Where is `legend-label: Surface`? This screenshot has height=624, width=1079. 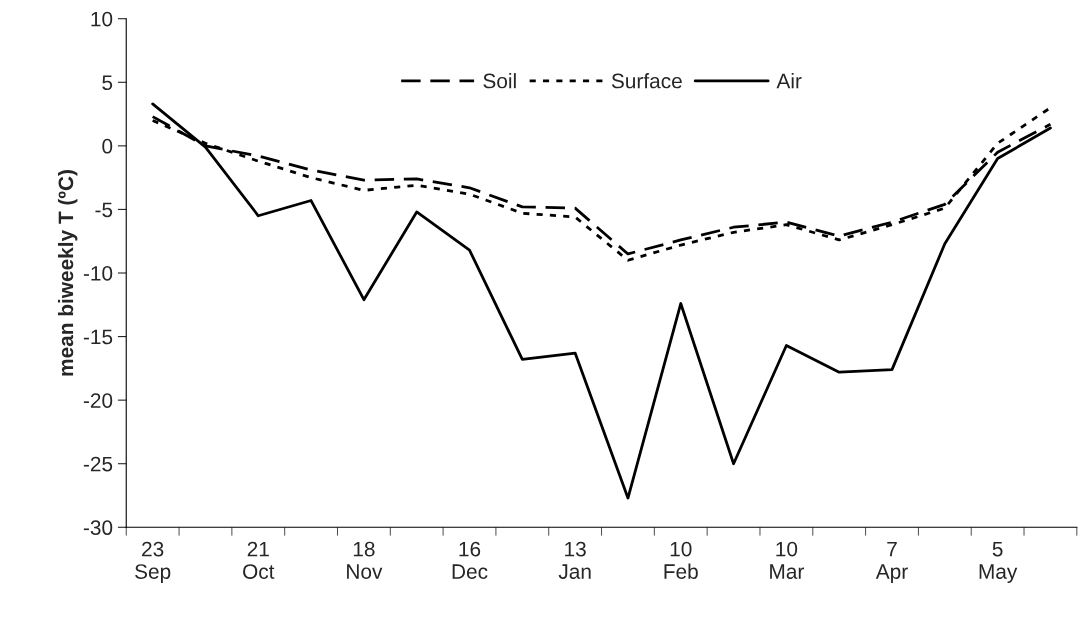 legend-label: Surface is located at coordinates (646, 81).